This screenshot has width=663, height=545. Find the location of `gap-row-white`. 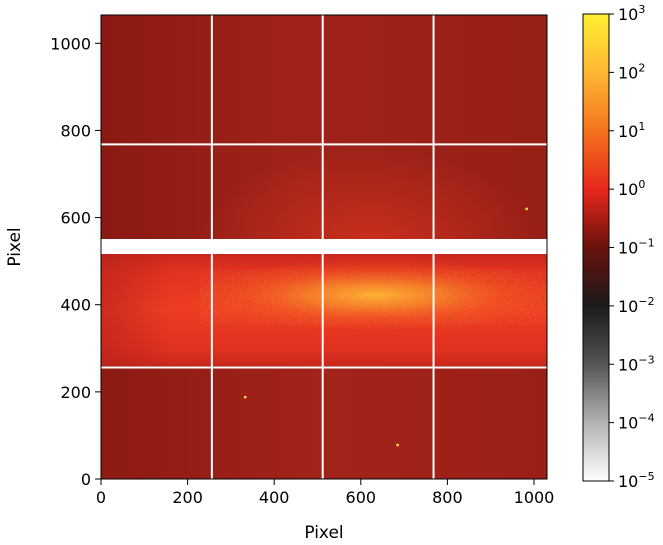

gap-row-white is located at coordinates (324, 246).